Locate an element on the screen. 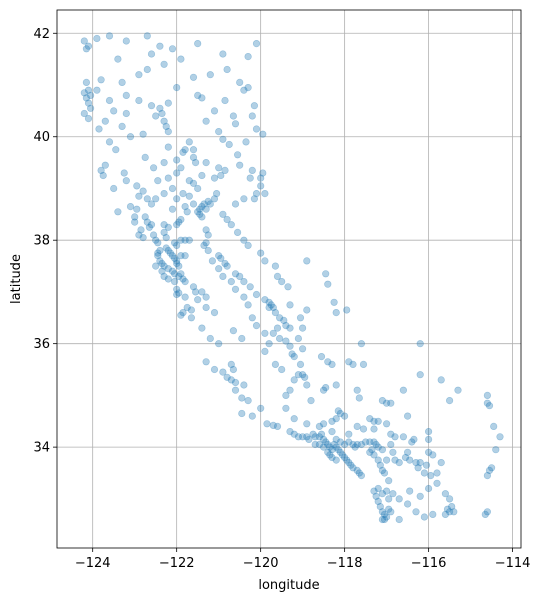  x-tick-label: −114 is located at coordinates (513, 563).